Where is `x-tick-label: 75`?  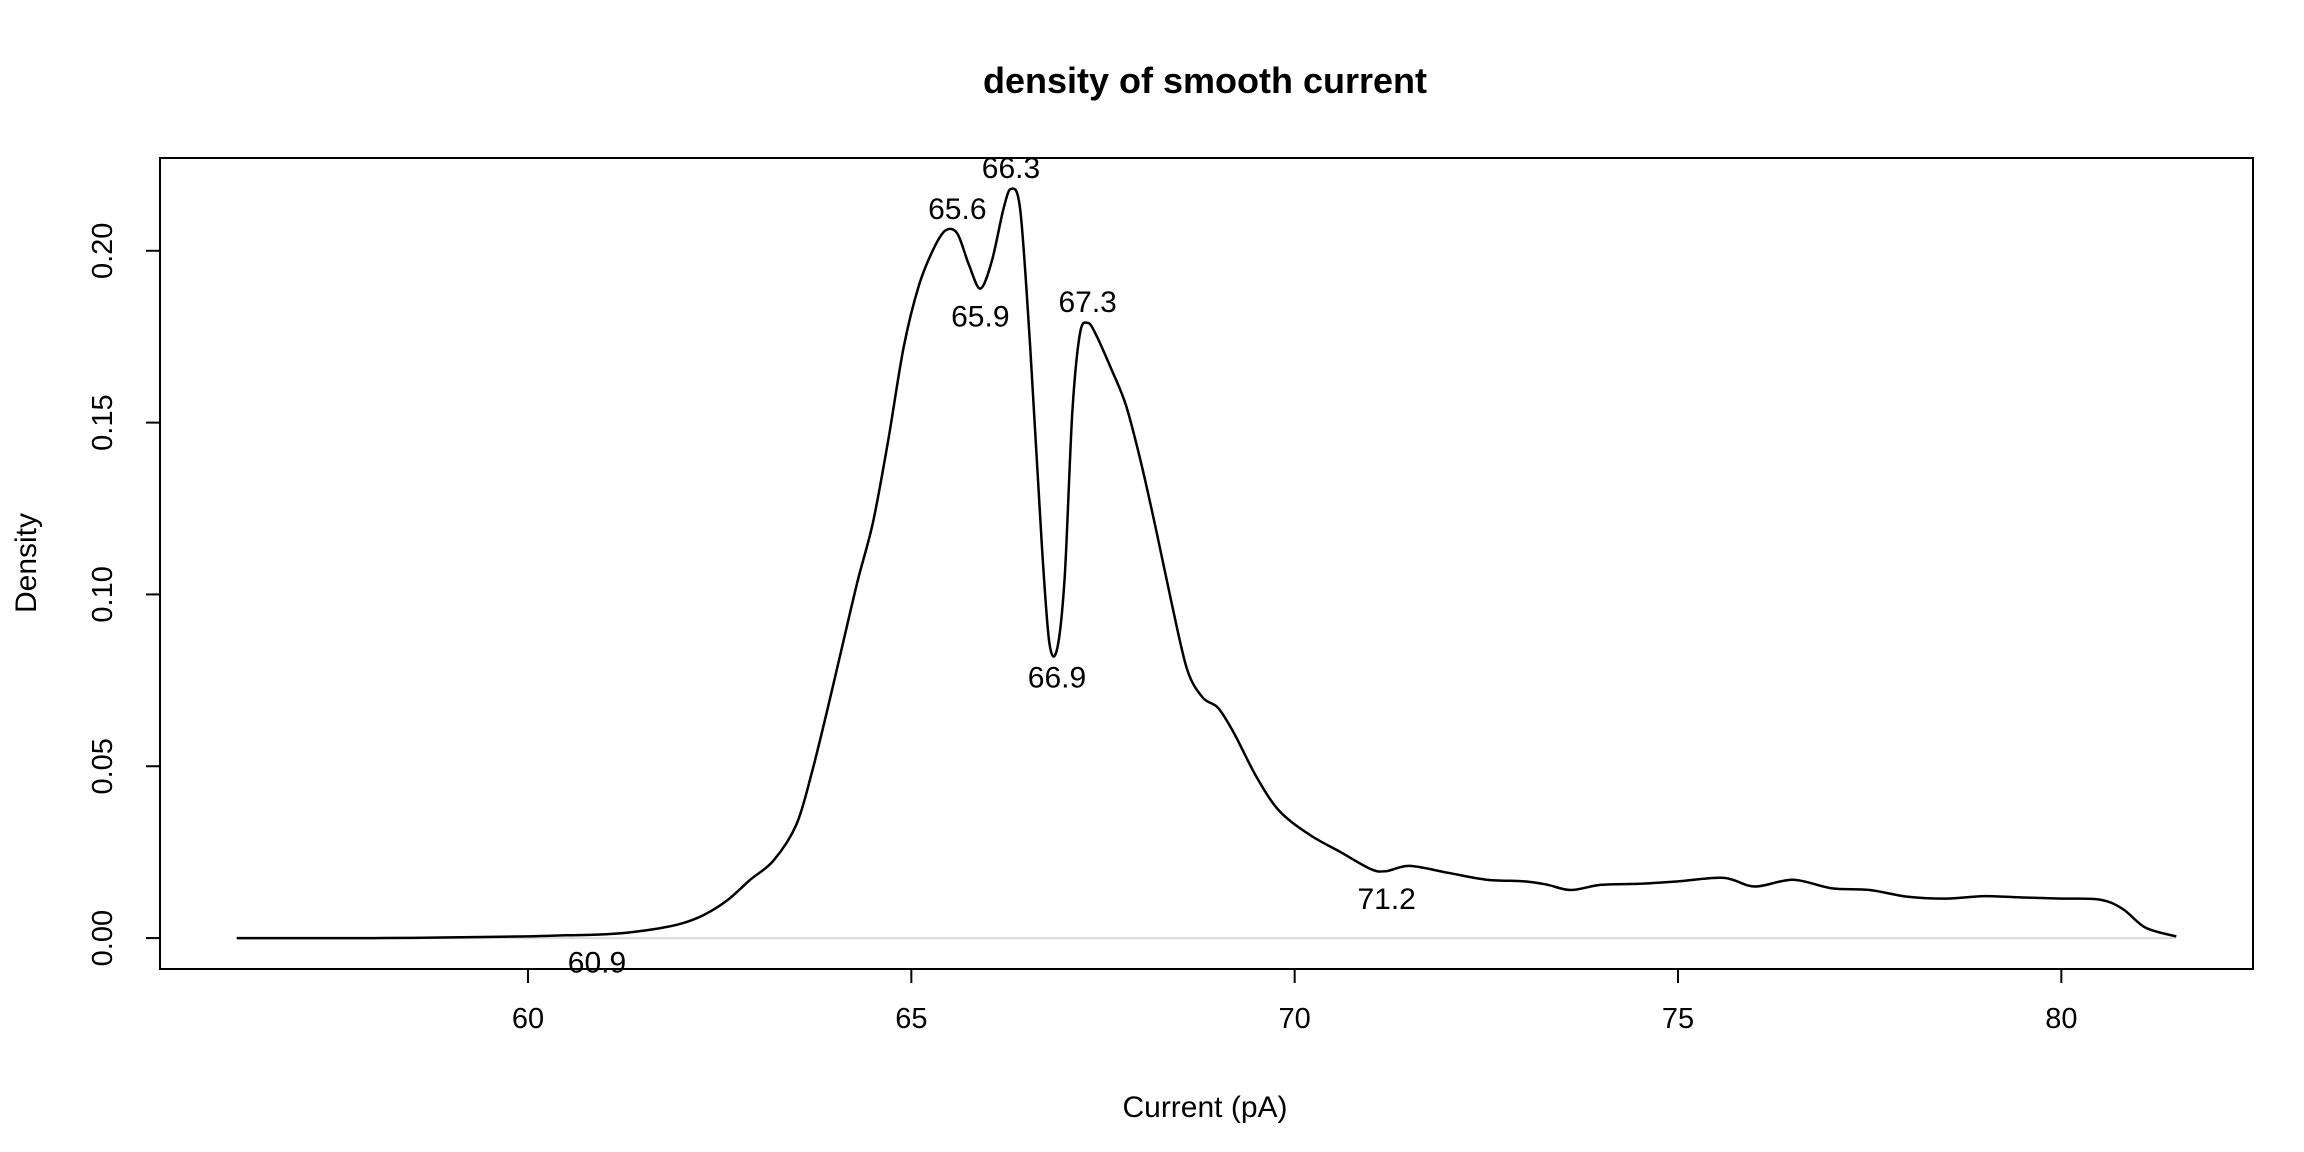
x-tick-label: 75 is located at coordinates (1678, 1019).